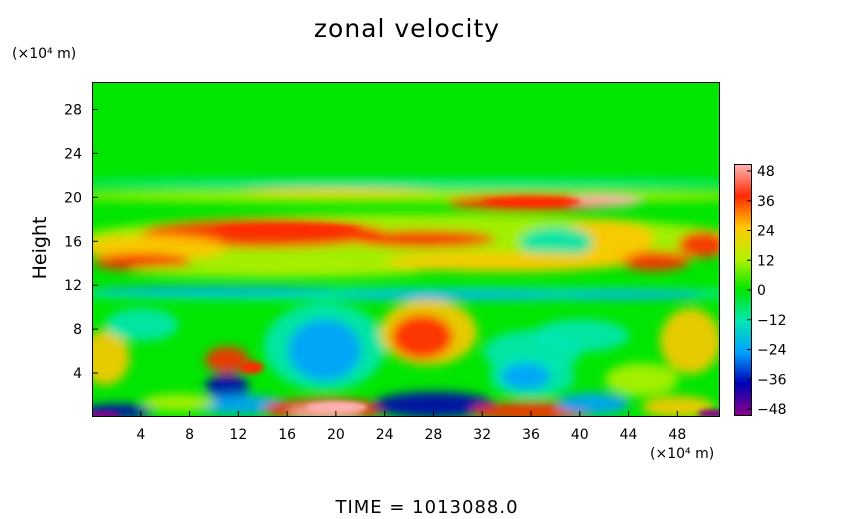 This screenshot has width=854, height=519. Describe the element at coordinates (677, 435) in the screenshot. I see `x-tick-label: 48` at that location.